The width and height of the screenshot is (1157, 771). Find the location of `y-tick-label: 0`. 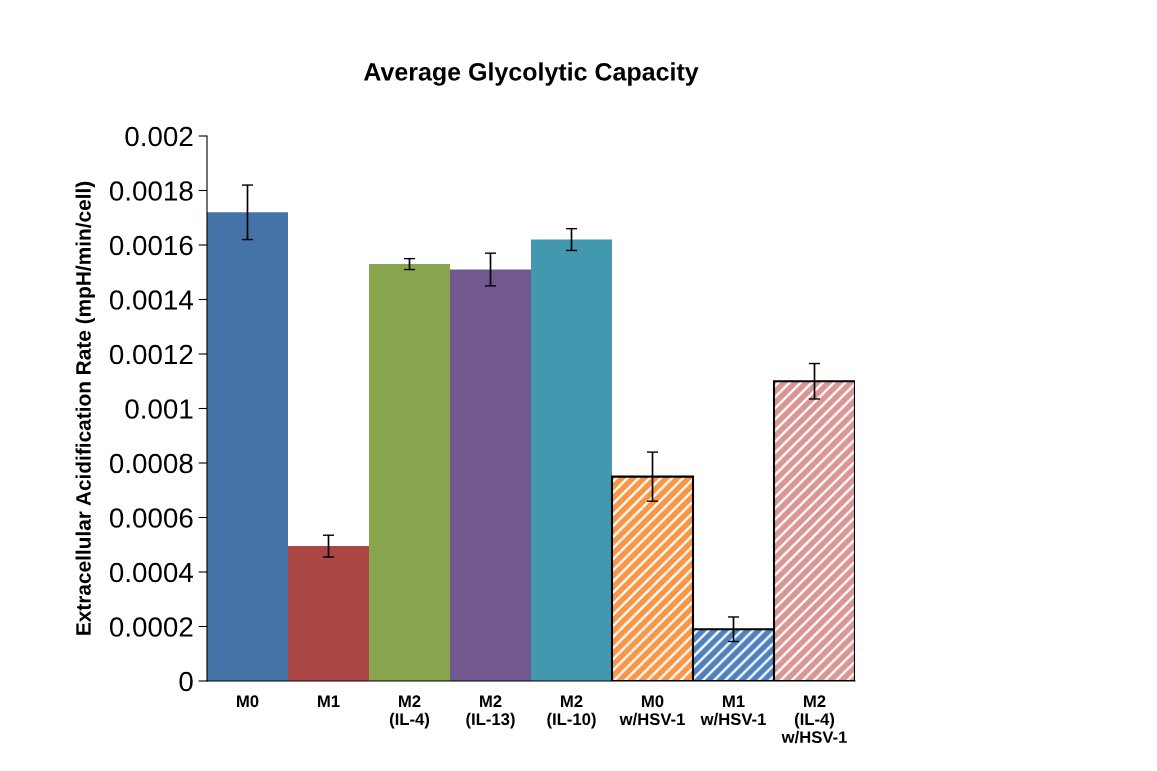

y-tick-label: 0 is located at coordinates (186, 681).